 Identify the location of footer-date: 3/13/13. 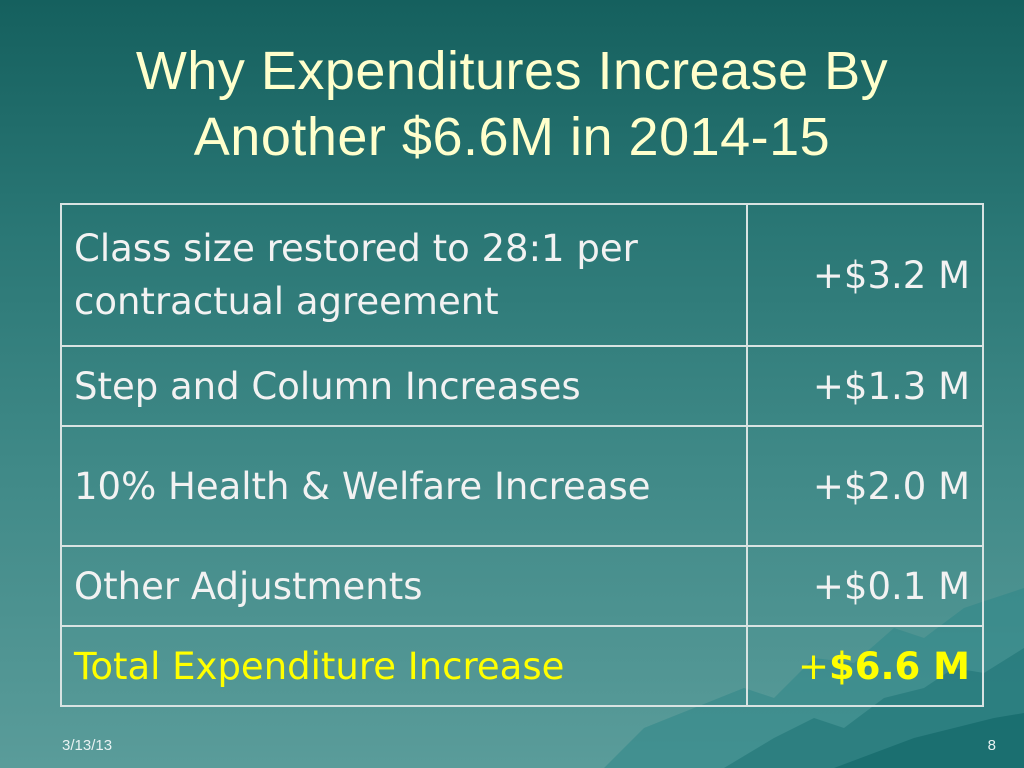
(87, 745).